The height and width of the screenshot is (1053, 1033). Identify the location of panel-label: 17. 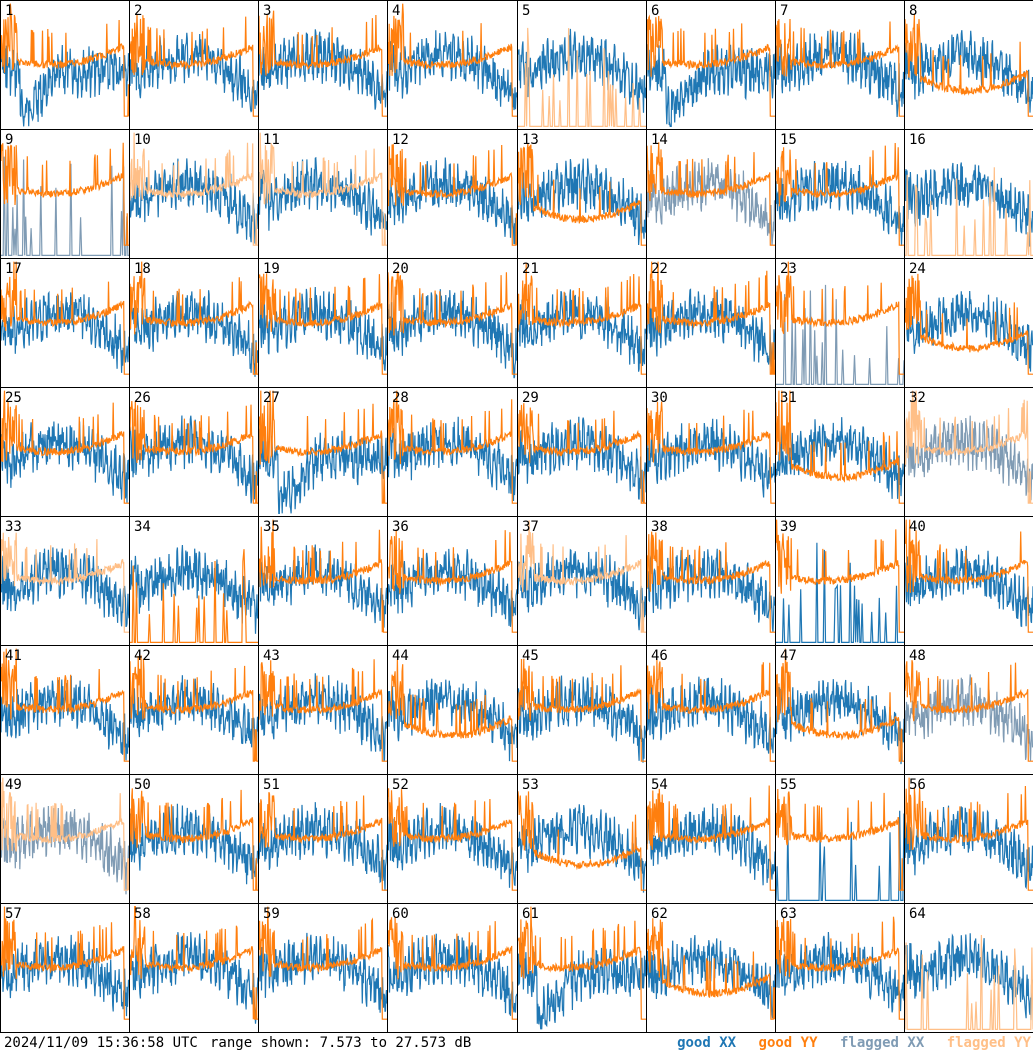
(13, 269).